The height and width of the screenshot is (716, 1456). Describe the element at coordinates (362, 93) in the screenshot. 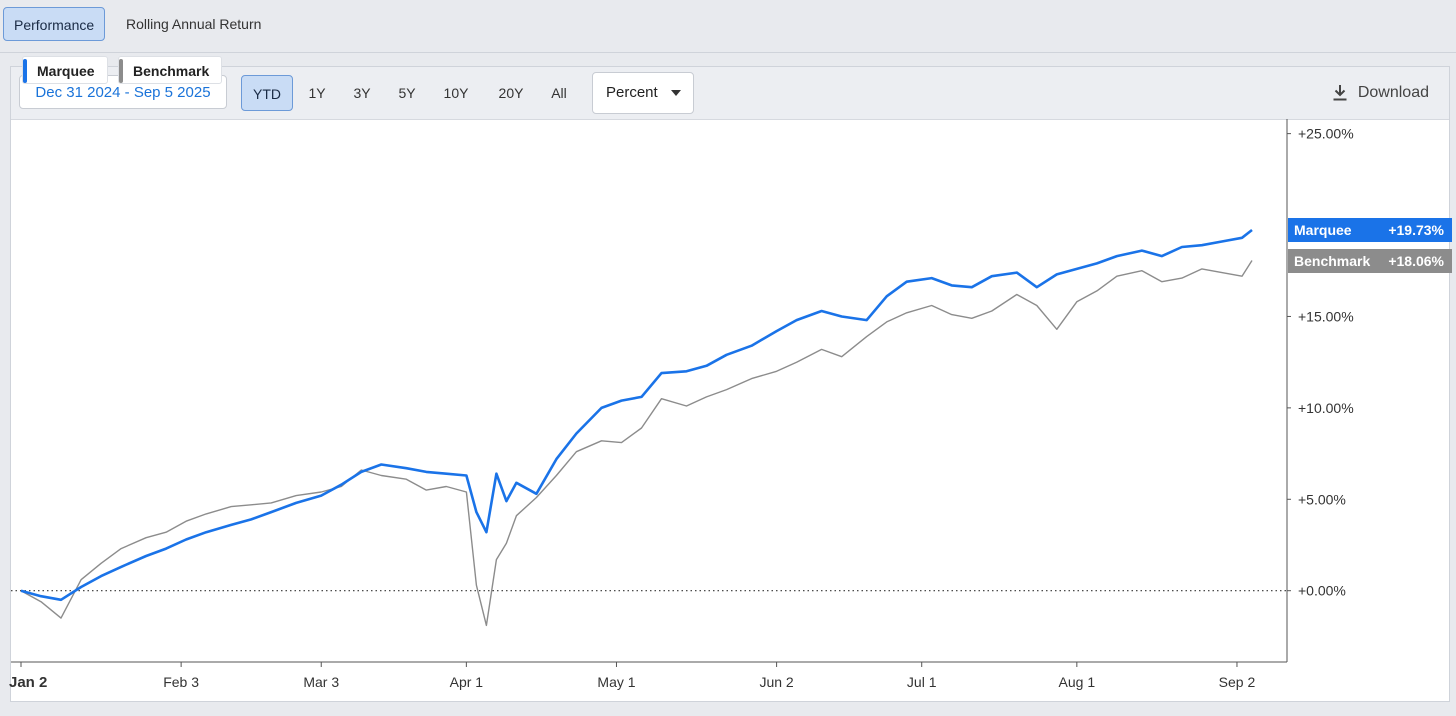

I see `range-button-3y: 3Y` at that location.